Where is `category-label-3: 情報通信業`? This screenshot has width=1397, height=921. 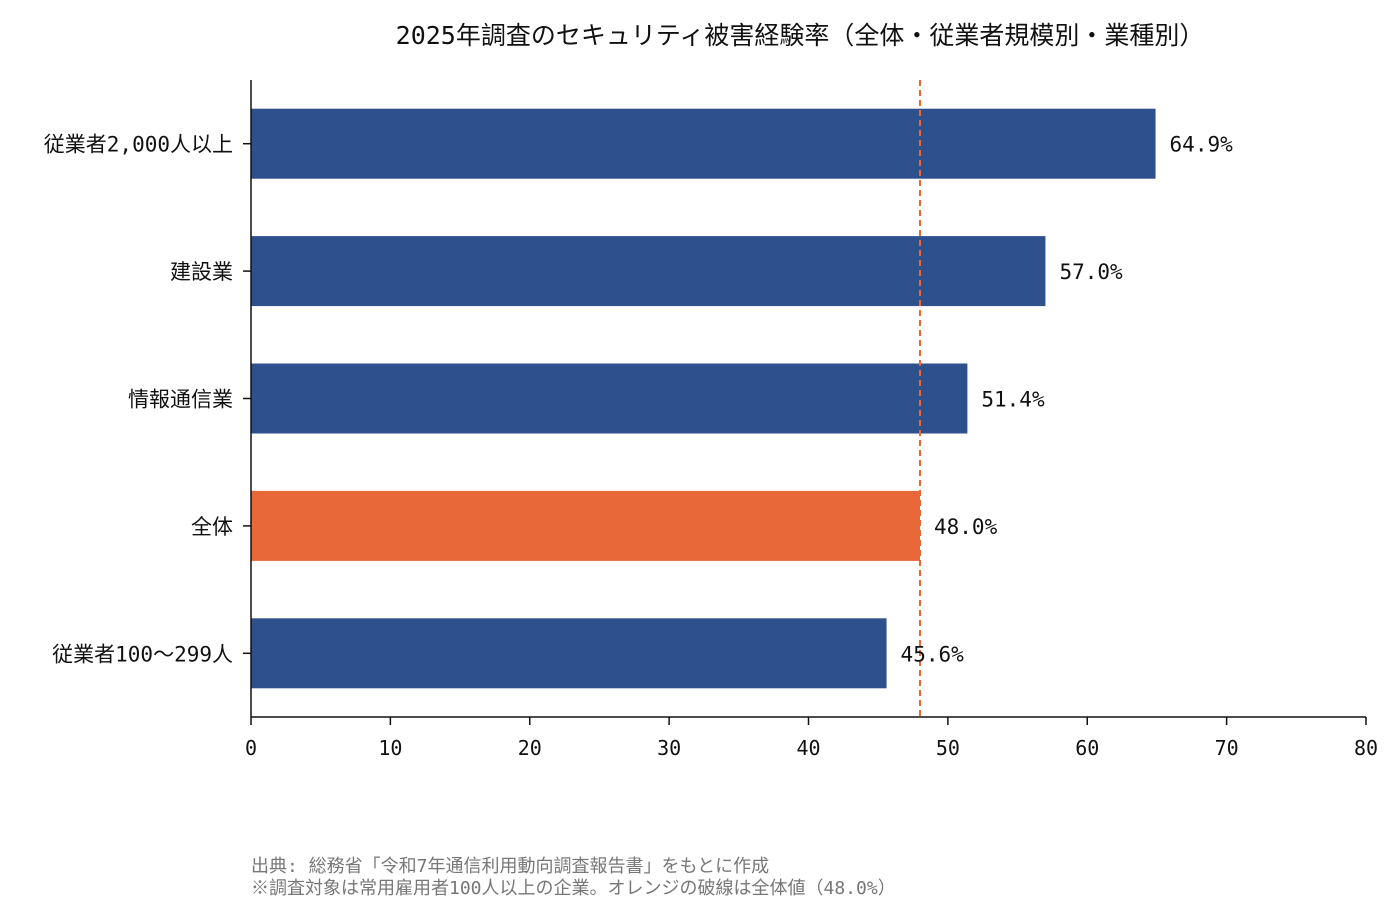 category-label-3: 情報通信業 is located at coordinates (180, 400).